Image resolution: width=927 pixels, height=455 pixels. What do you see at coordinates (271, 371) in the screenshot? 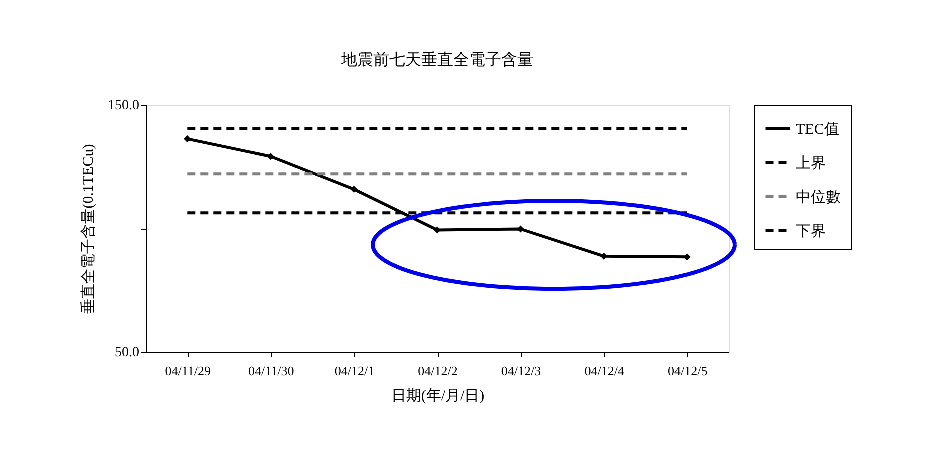
I see `x-tick-label: 04/11/30` at bounding box center [271, 371].